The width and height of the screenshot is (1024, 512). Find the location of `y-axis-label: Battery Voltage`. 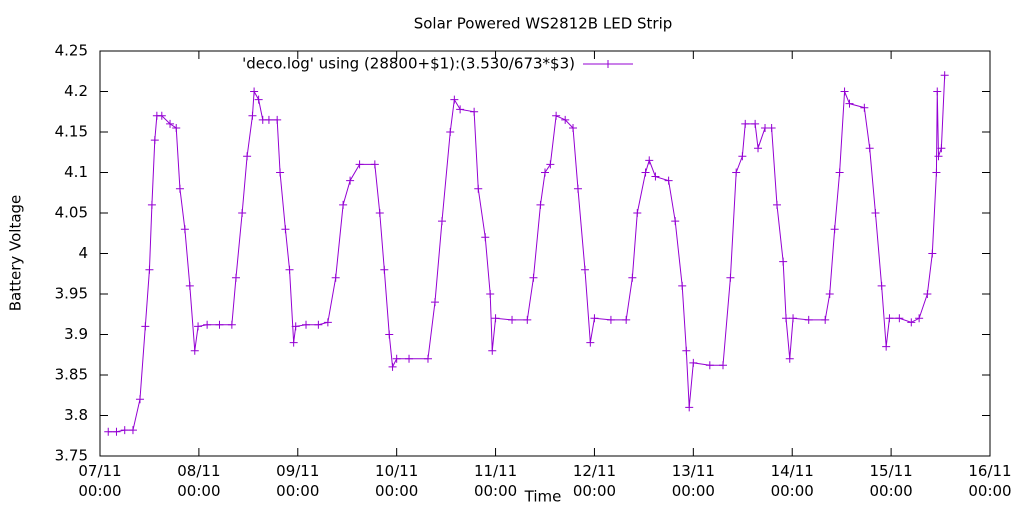

y-axis-label: Battery Voltage is located at coordinates (16, 253).